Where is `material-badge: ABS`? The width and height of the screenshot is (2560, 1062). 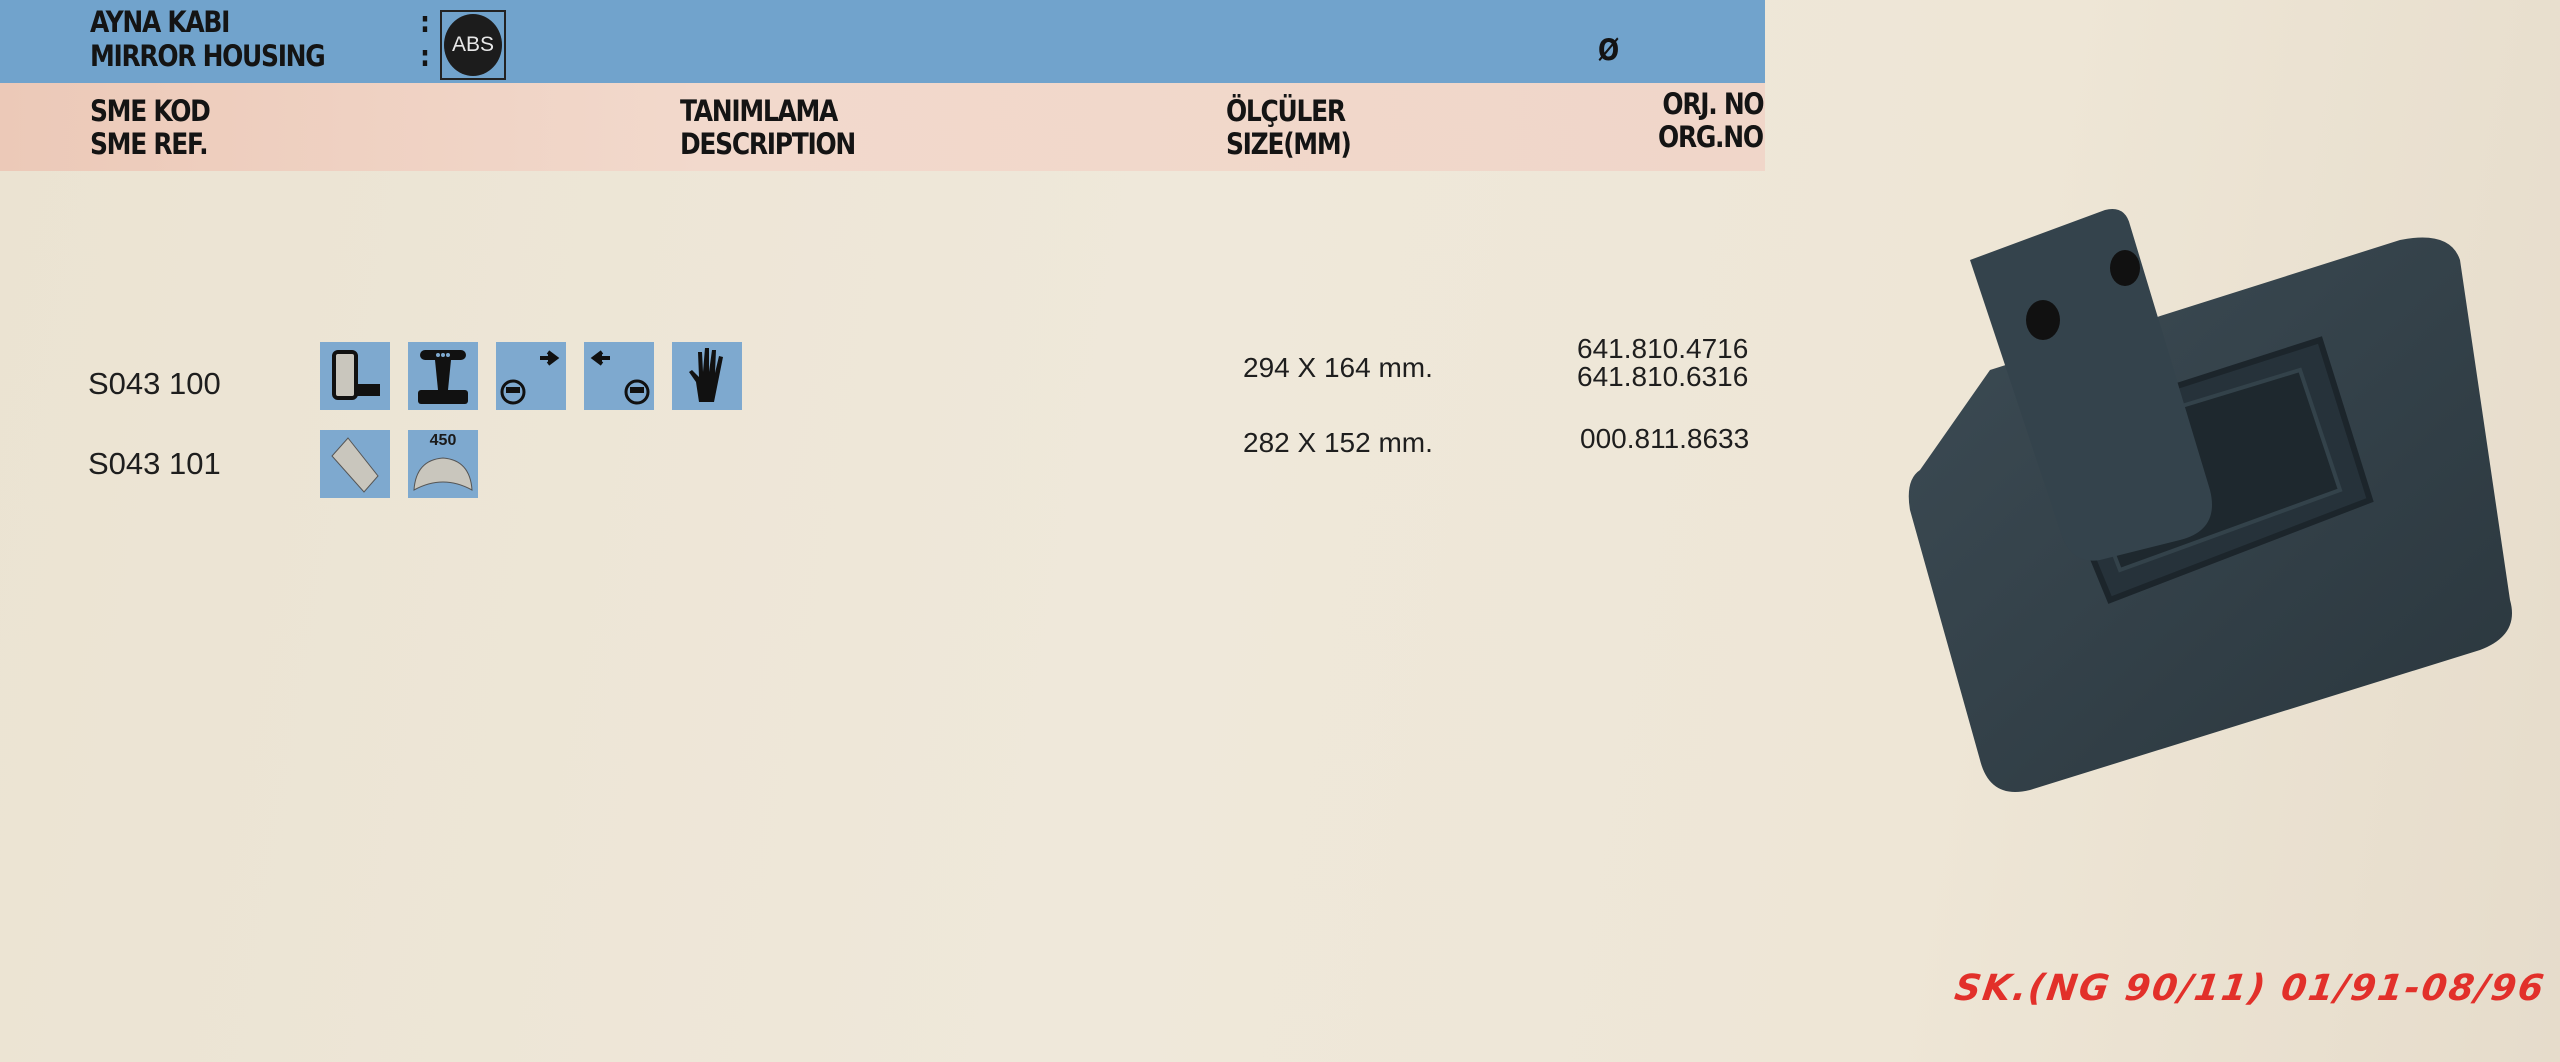
material-badge: ABS is located at coordinates (473, 45).